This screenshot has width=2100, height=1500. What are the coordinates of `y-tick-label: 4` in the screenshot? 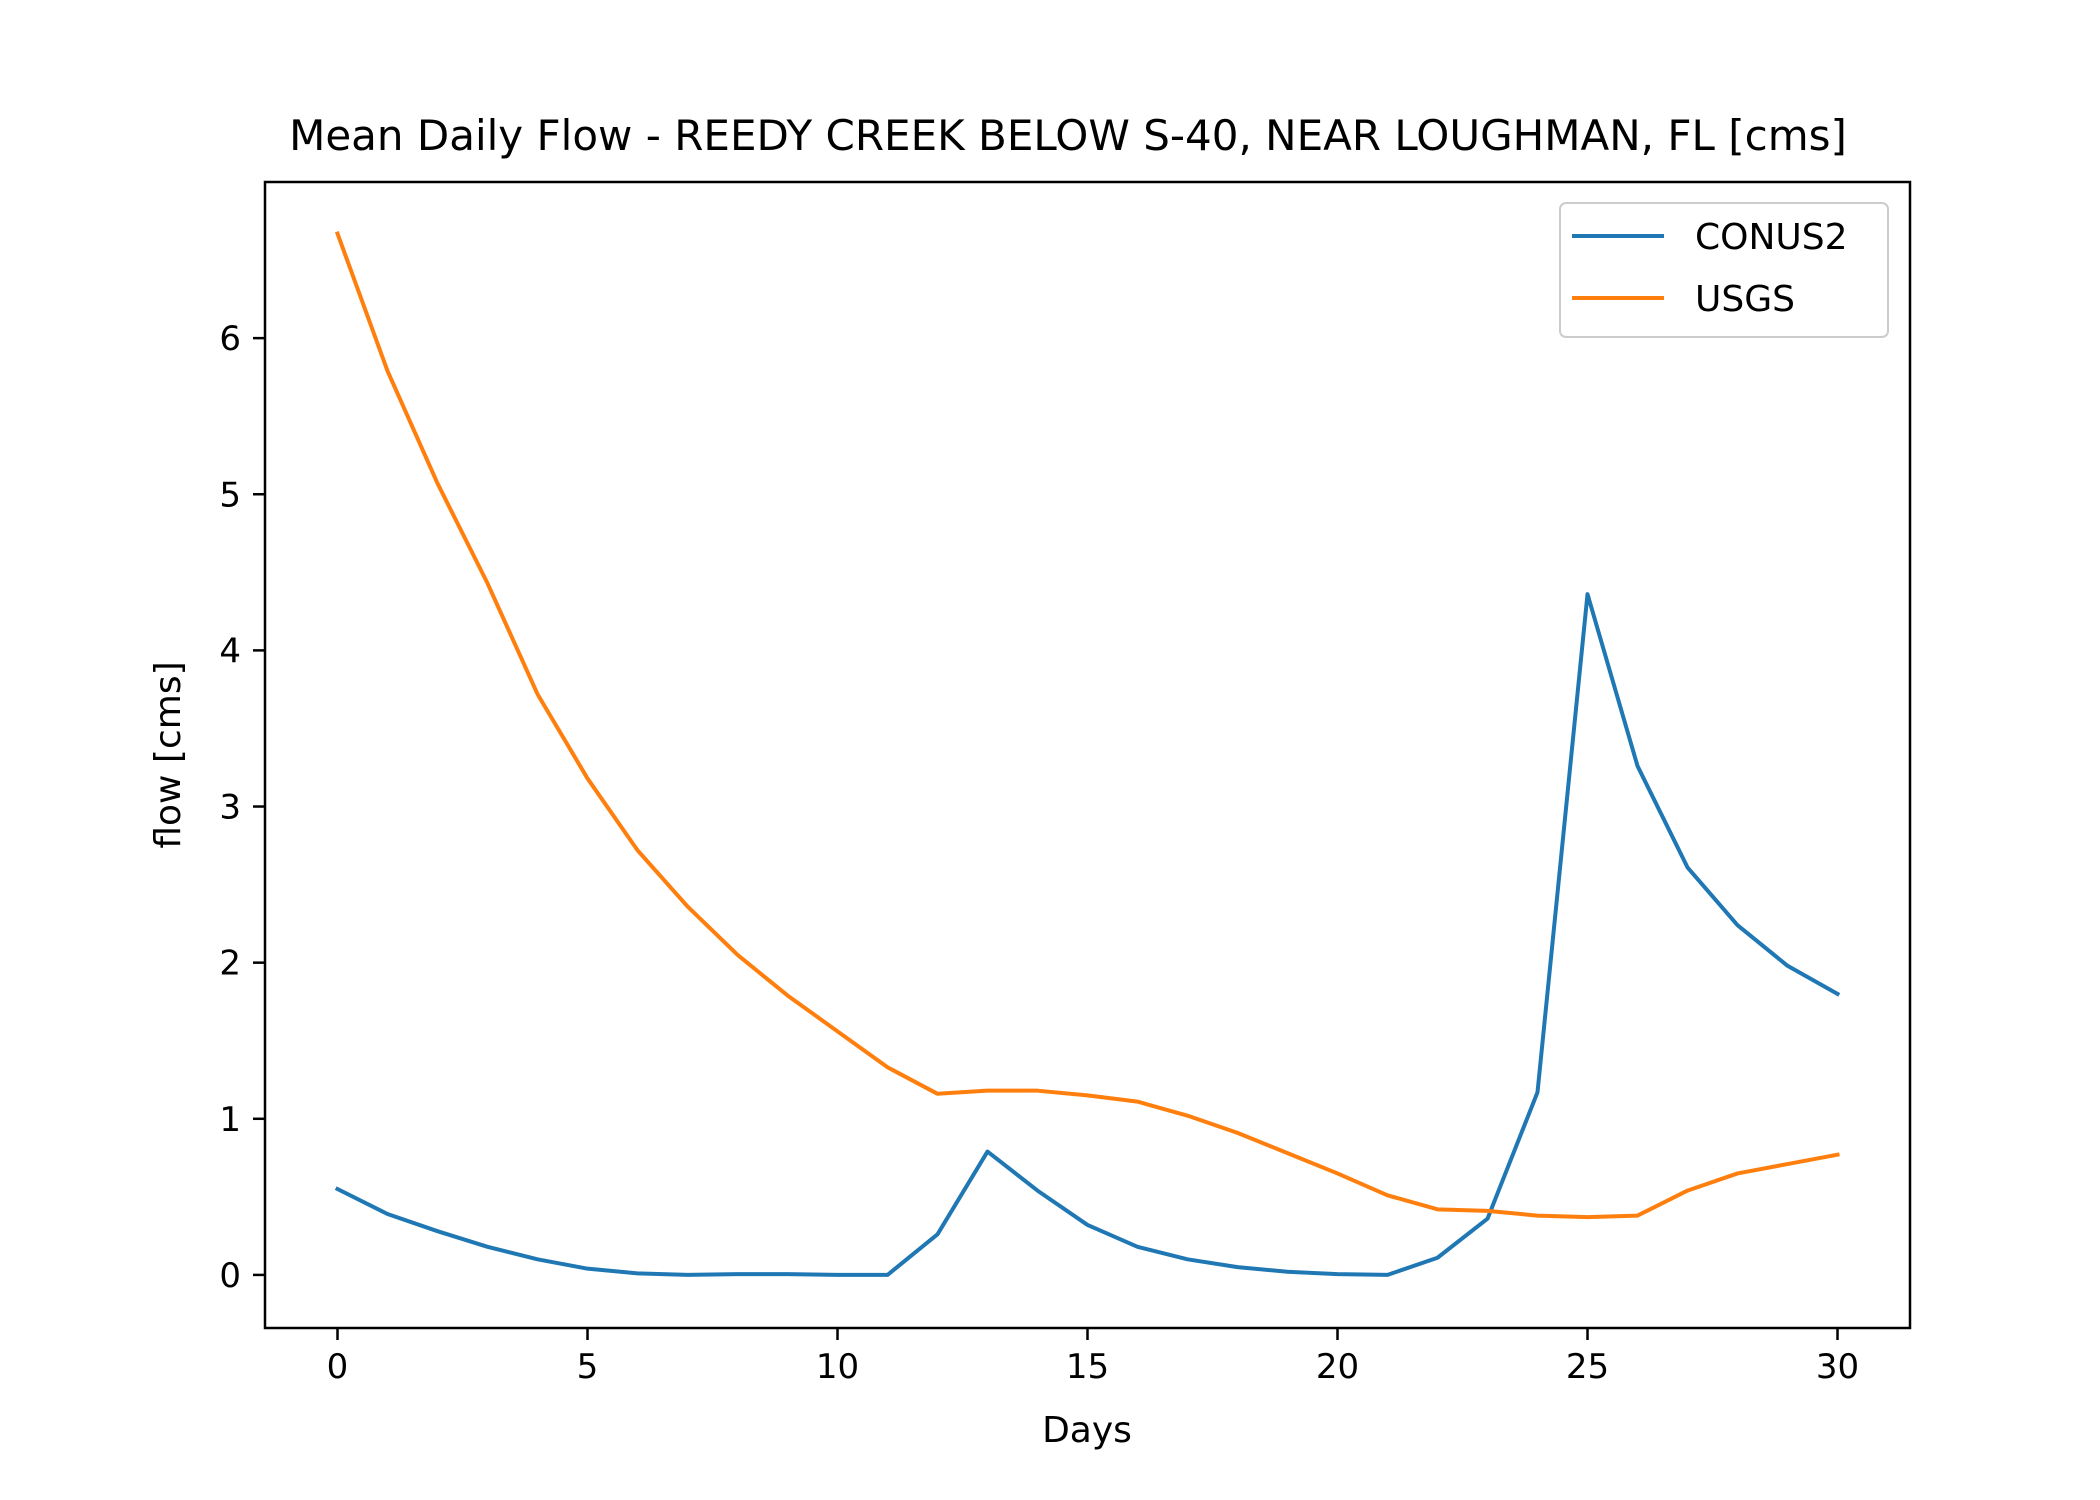 It's located at (230, 651).